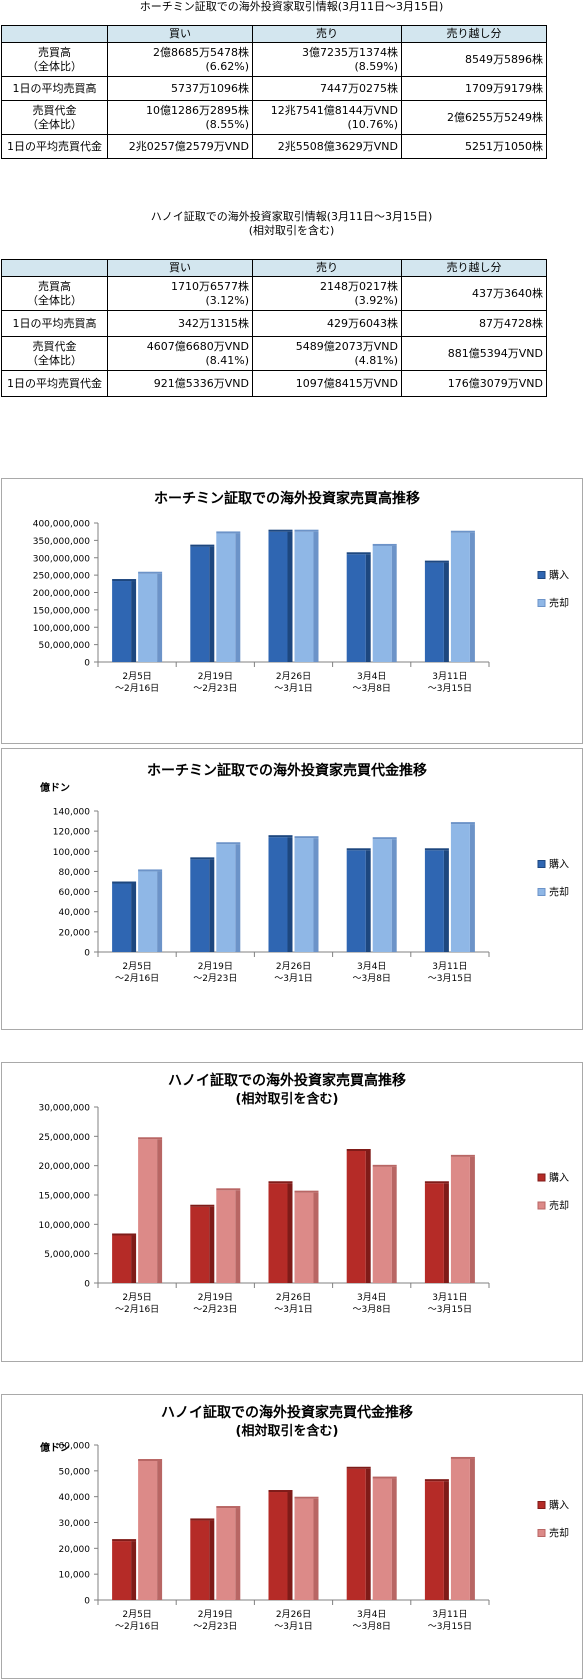 The width and height of the screenshot is (583, 1679). Describe the element at coordinates (287, 770) in the screenshot. I see `chart-title: ホーチミン証取での海外投資家売買代金推移` at that location.